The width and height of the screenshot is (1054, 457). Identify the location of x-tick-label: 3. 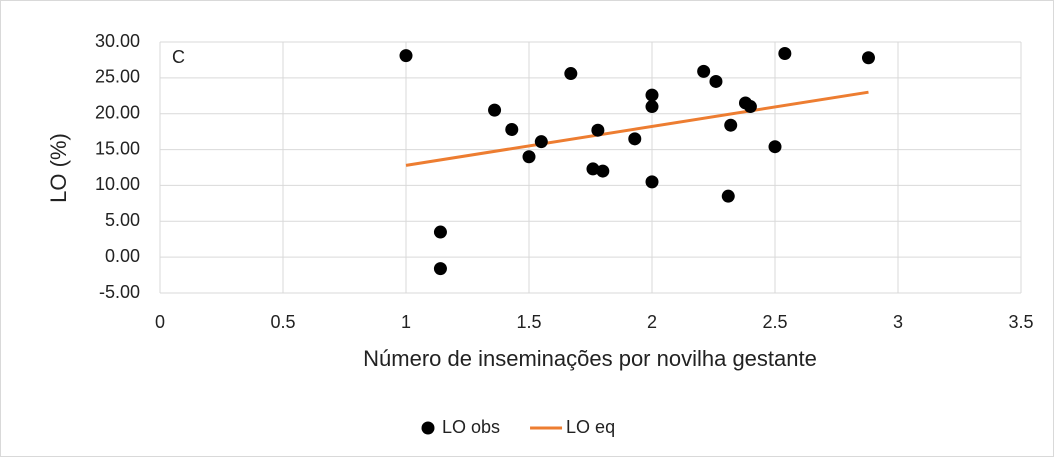
(898, 322).